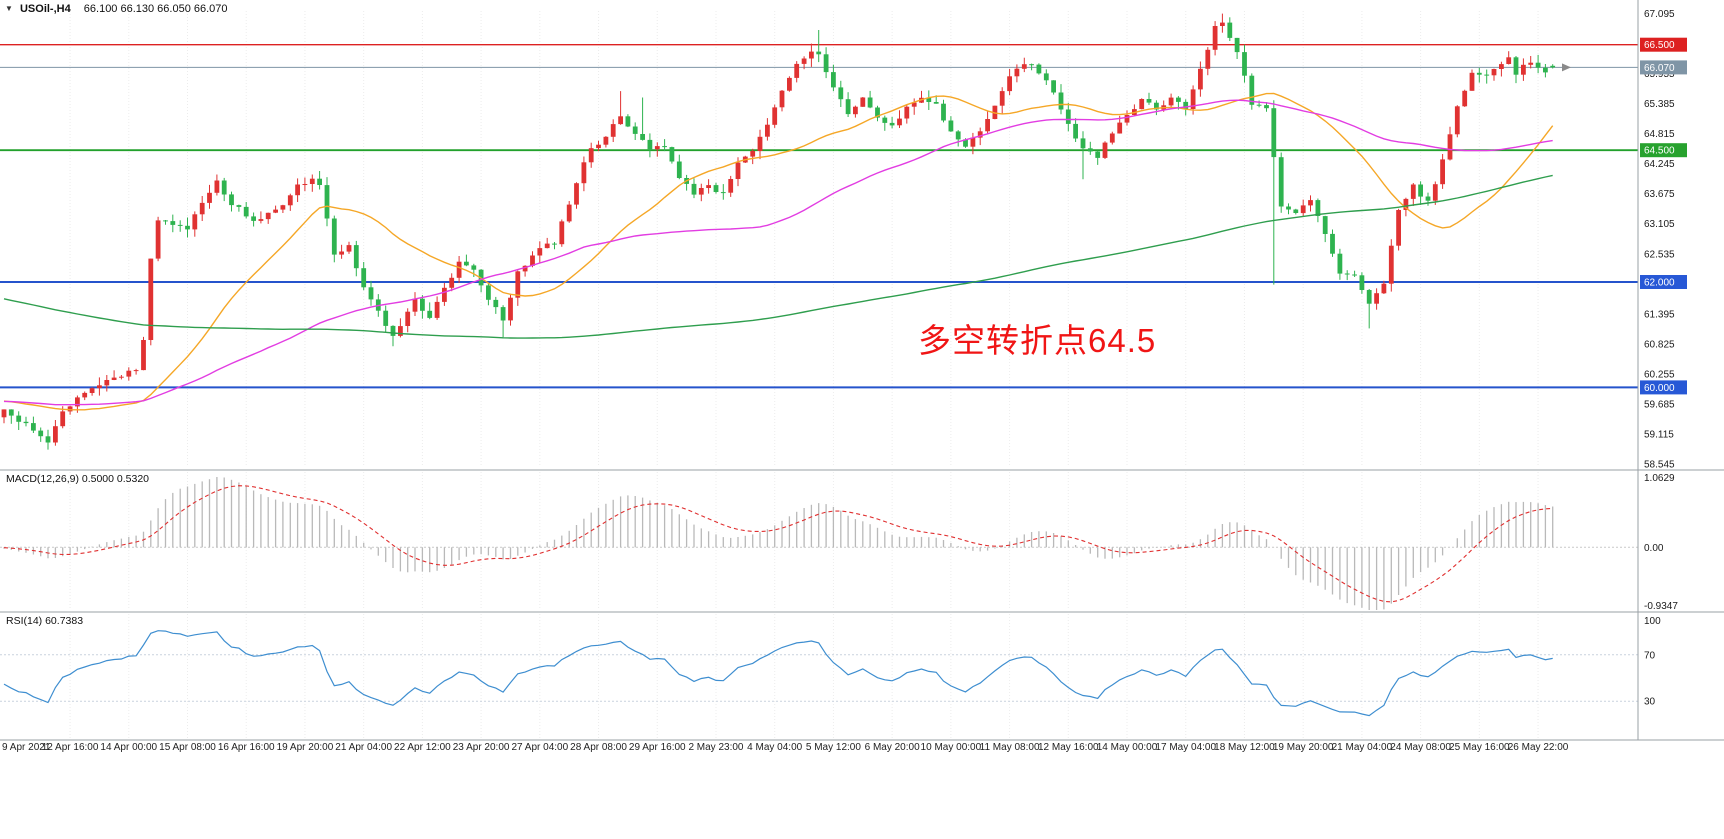  Describe the element at coordinates (1659, 254) in the screenshot. I see `svg-text: 62.535` at that location.